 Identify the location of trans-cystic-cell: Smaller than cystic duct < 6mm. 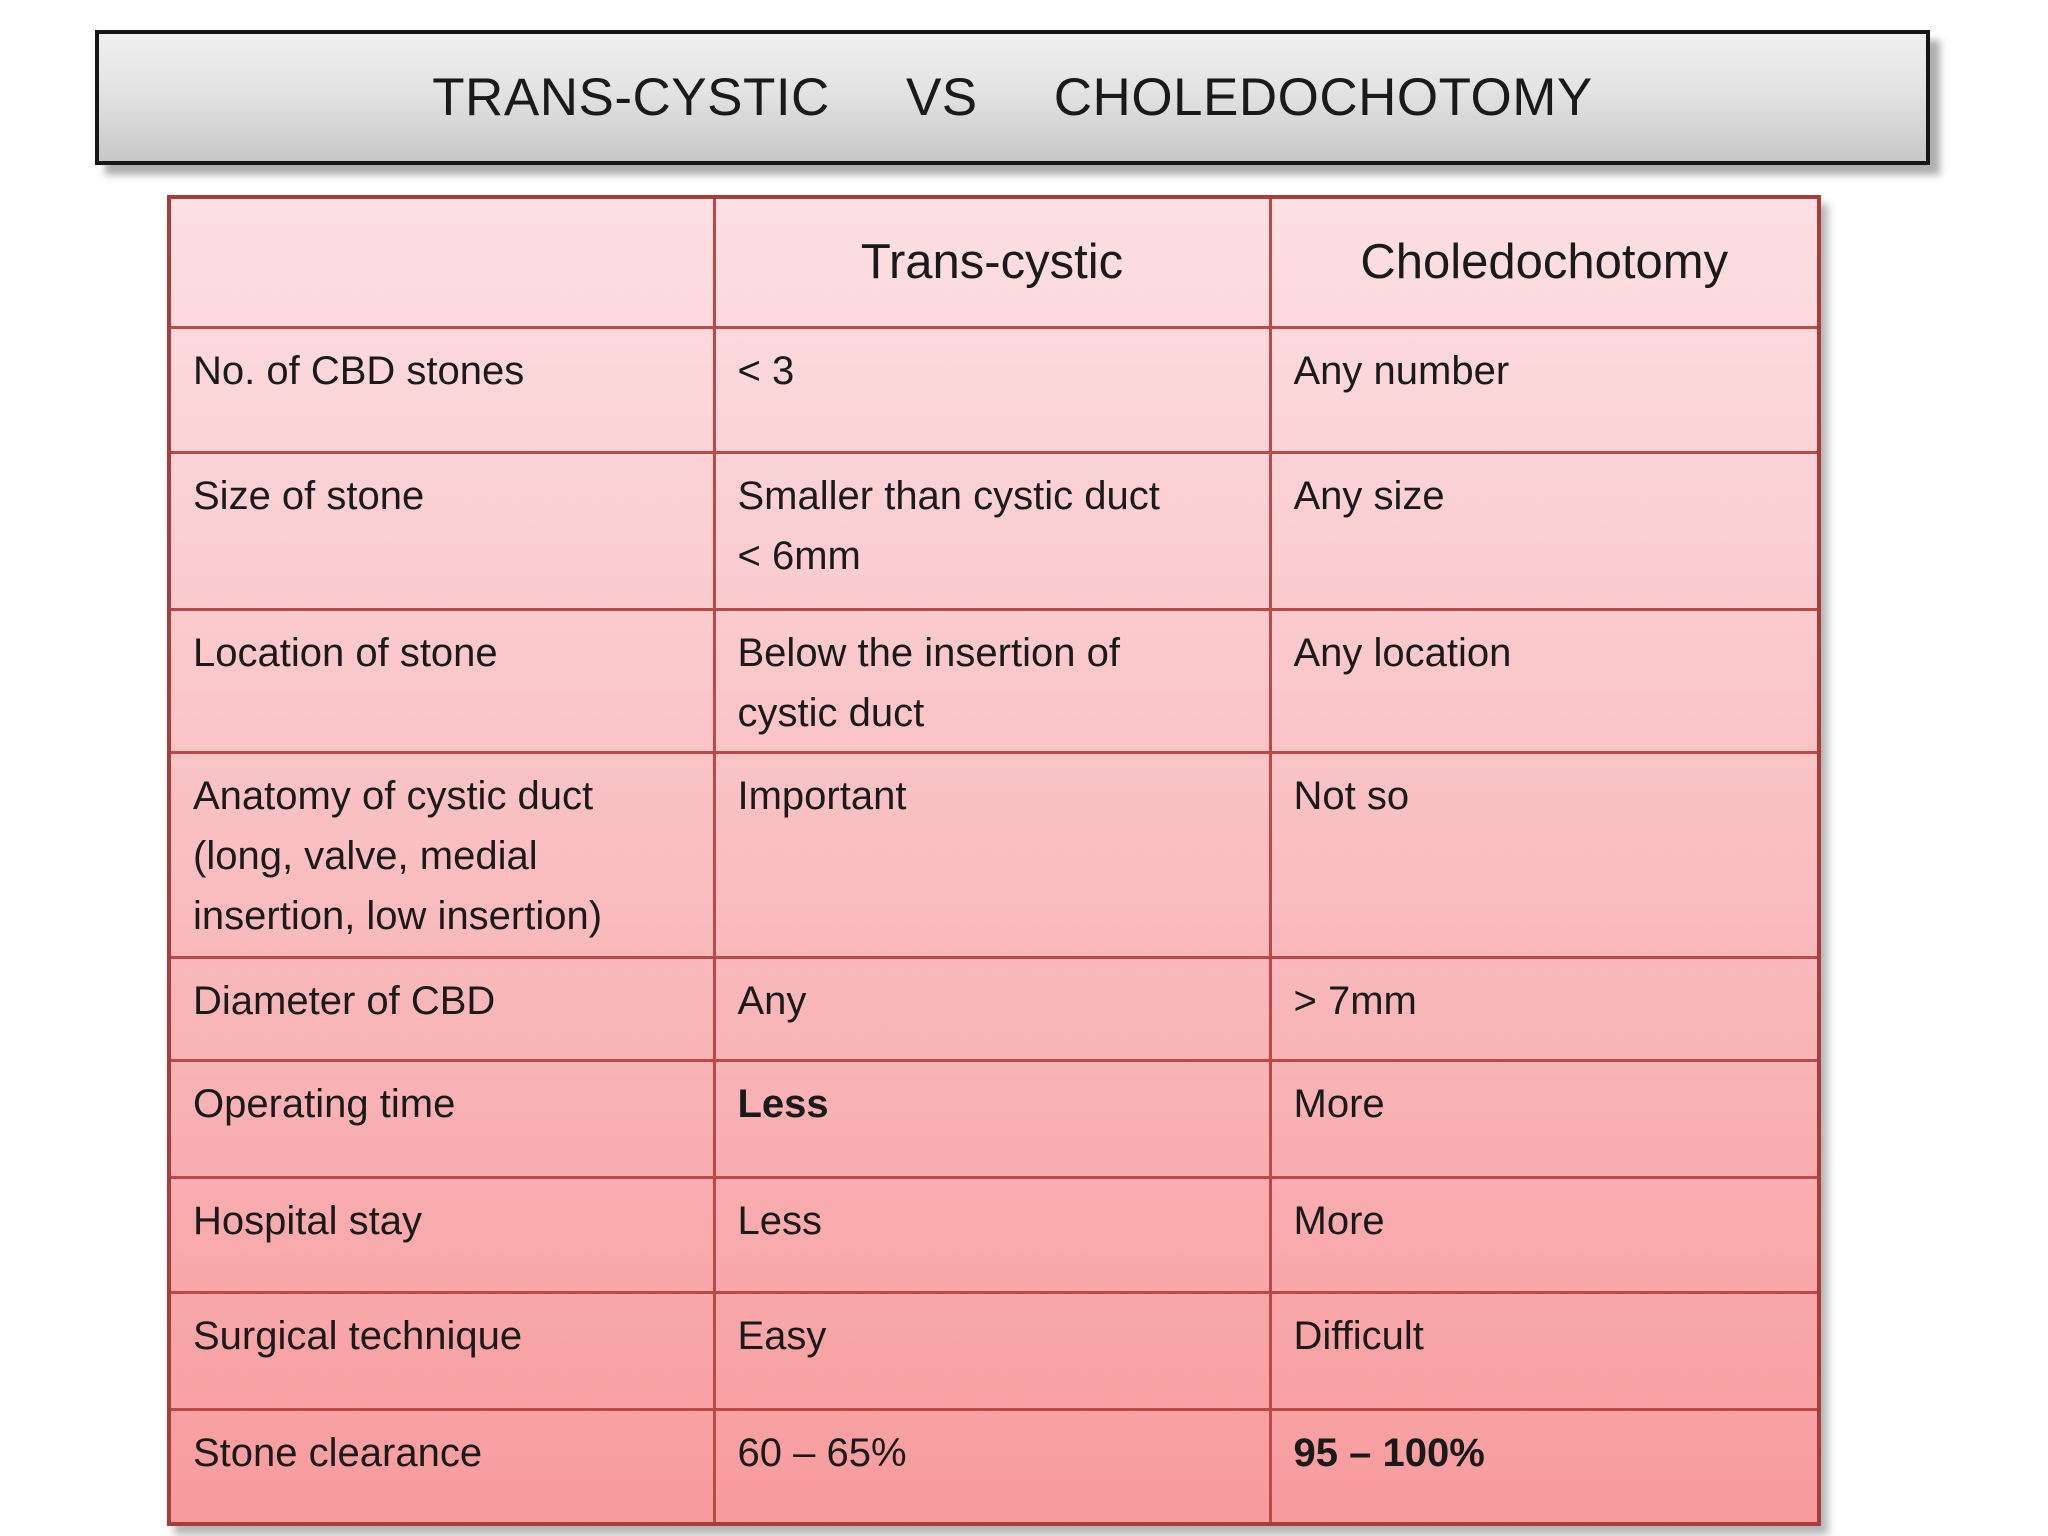
(992, 530).